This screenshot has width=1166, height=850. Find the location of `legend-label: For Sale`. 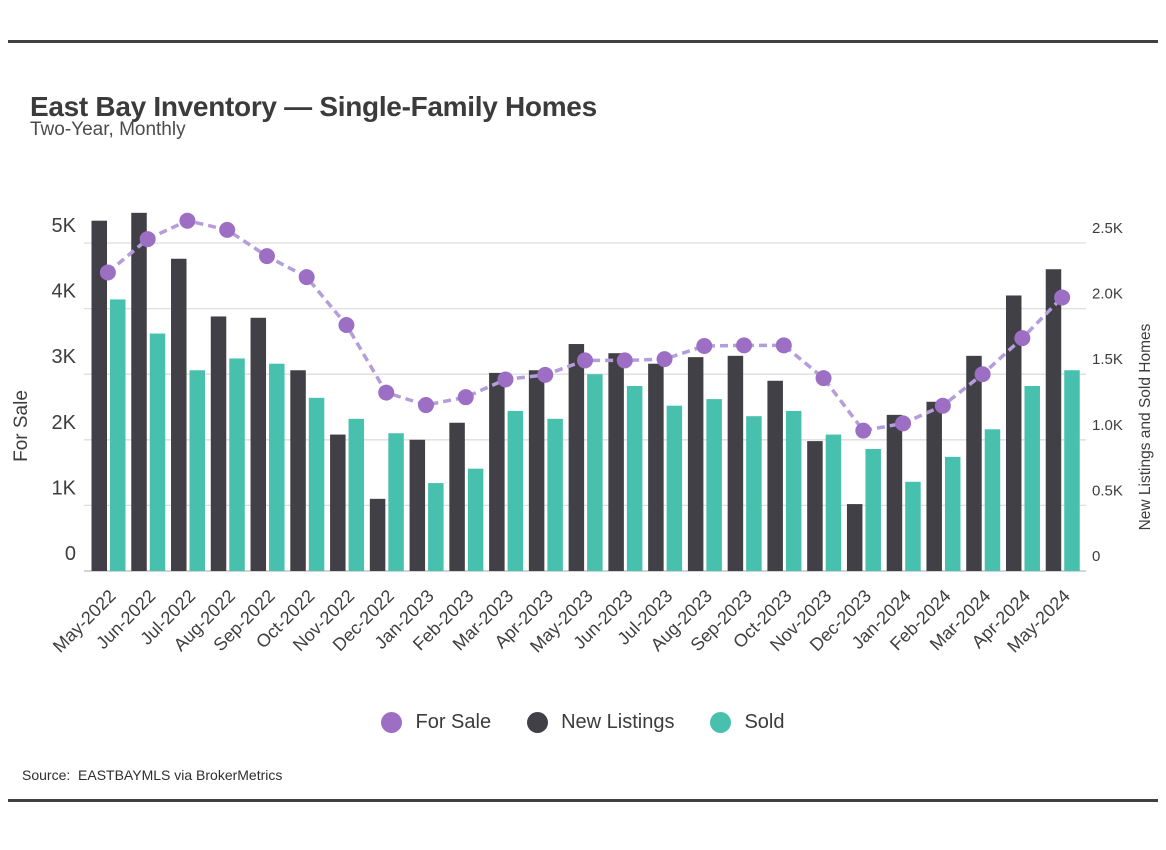

legend-label: For Sale is located at coordinates (453, 722).